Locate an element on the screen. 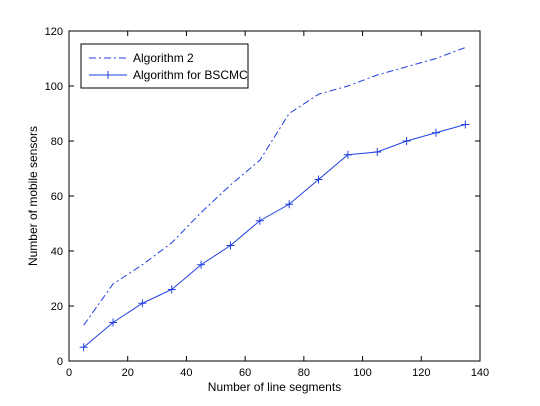 The width and height of the screenshot is (540, 406). x-tick-label: 120 is located at coordinates (421, 373).